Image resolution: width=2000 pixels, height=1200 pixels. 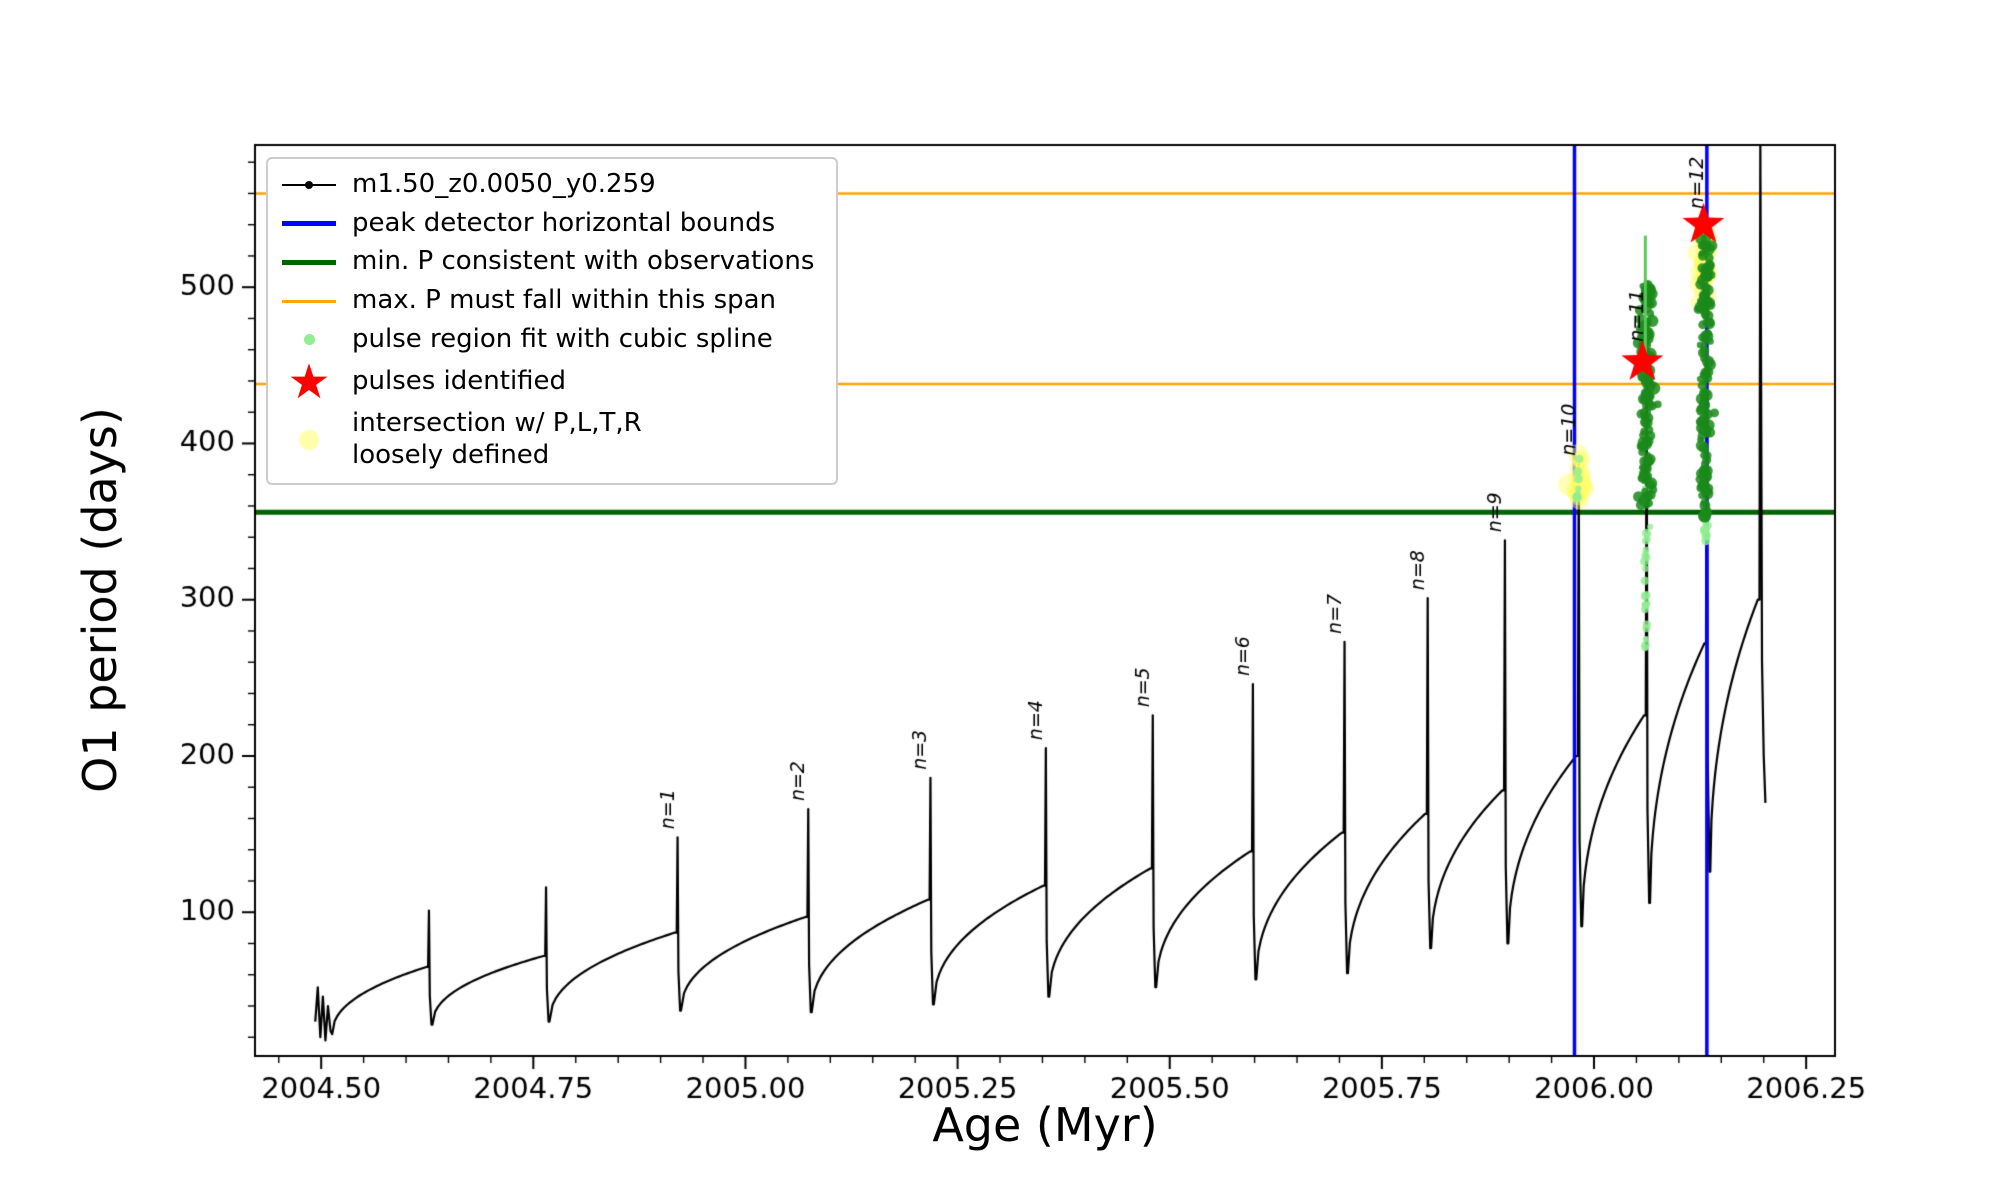 What do you see at coordinates (309, 439) in the screenshot?
I see `legend-marker-yellow-dot-icon` at bounding box center [309, 439].